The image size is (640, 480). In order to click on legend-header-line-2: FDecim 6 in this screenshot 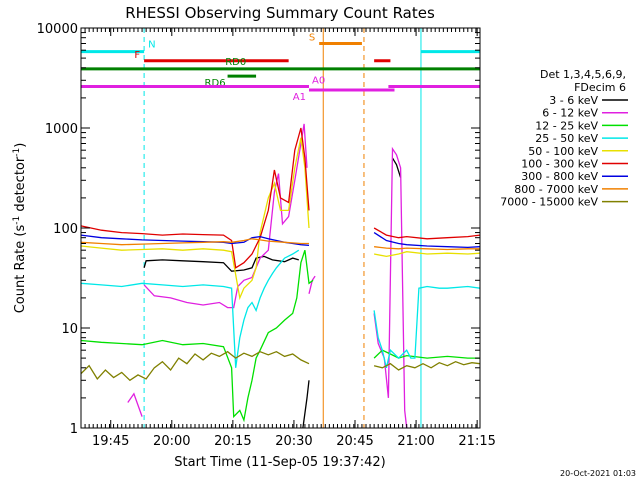, I will do `click(600, 87)`.